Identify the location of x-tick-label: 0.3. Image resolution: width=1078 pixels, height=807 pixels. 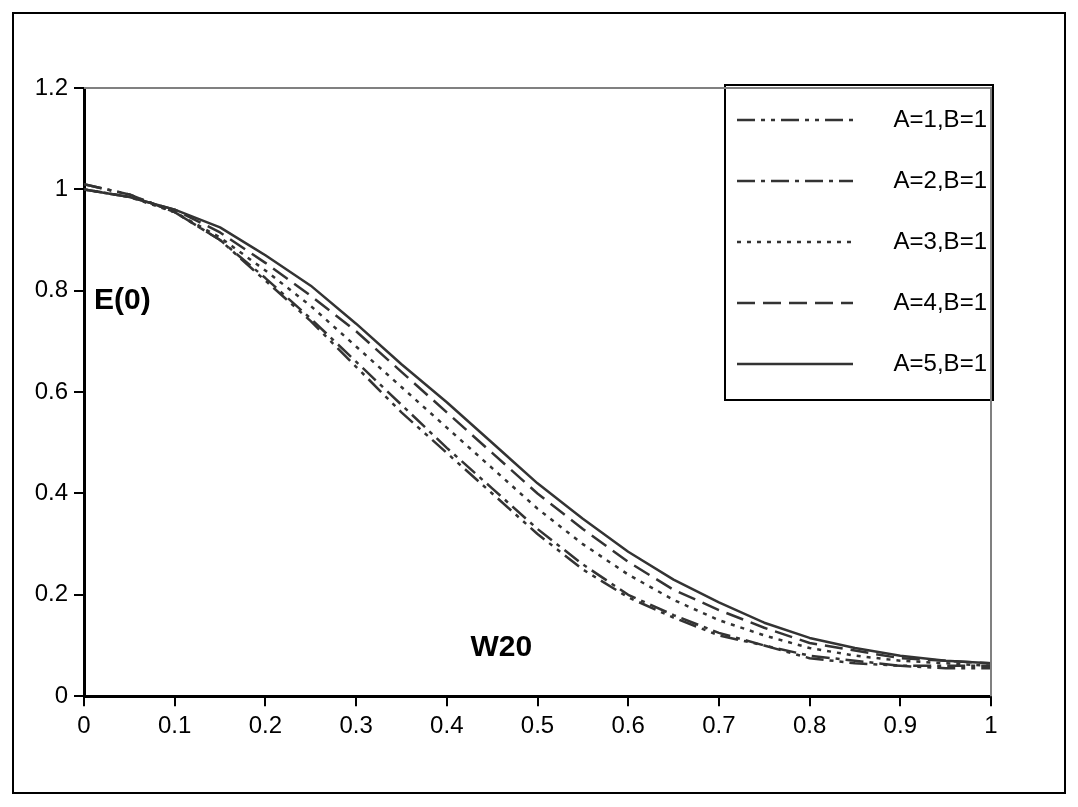
(356, 725).